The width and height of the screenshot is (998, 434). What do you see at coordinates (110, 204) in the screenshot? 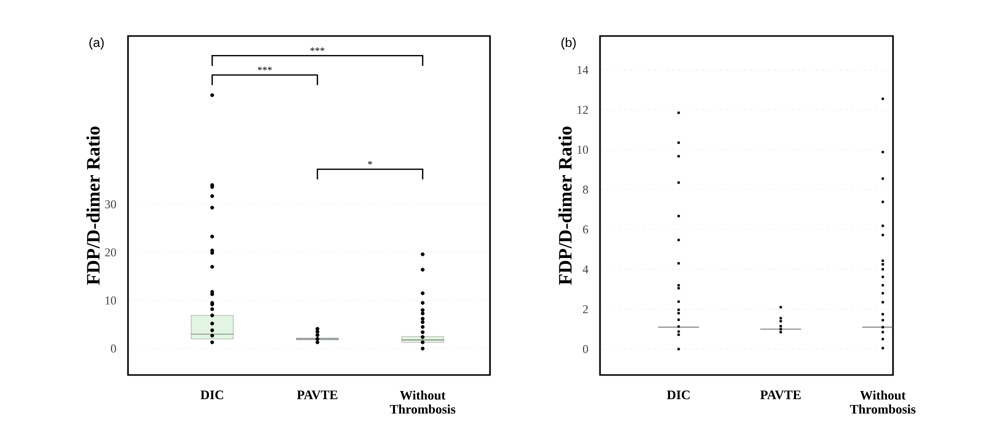
I see `y-tick-label: 30` at bounding box center [110, 204].